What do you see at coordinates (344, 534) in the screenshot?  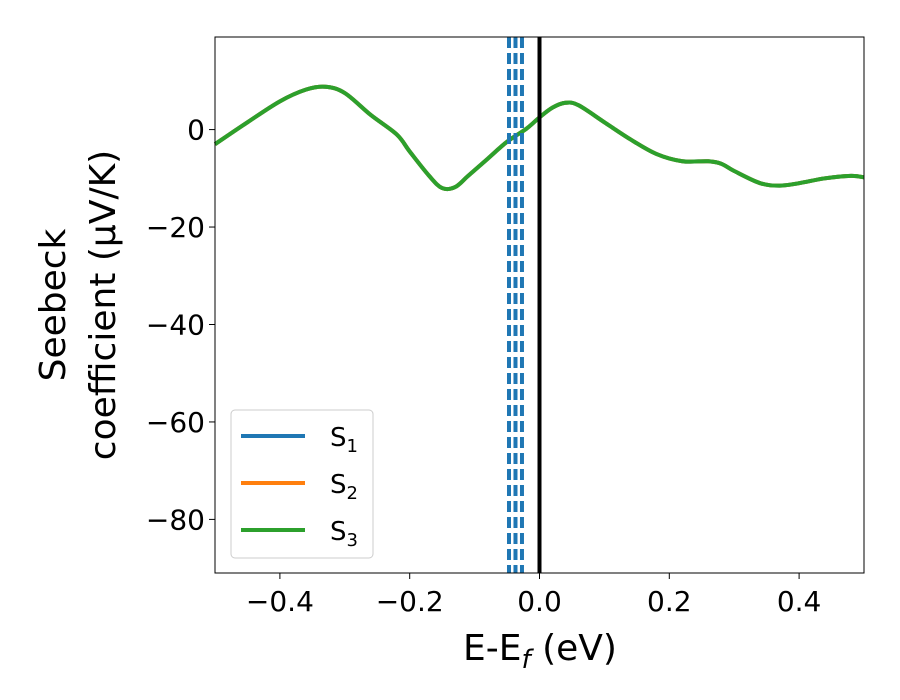 I see `legend-label-s3: S3` at bounding box center [344, 534].